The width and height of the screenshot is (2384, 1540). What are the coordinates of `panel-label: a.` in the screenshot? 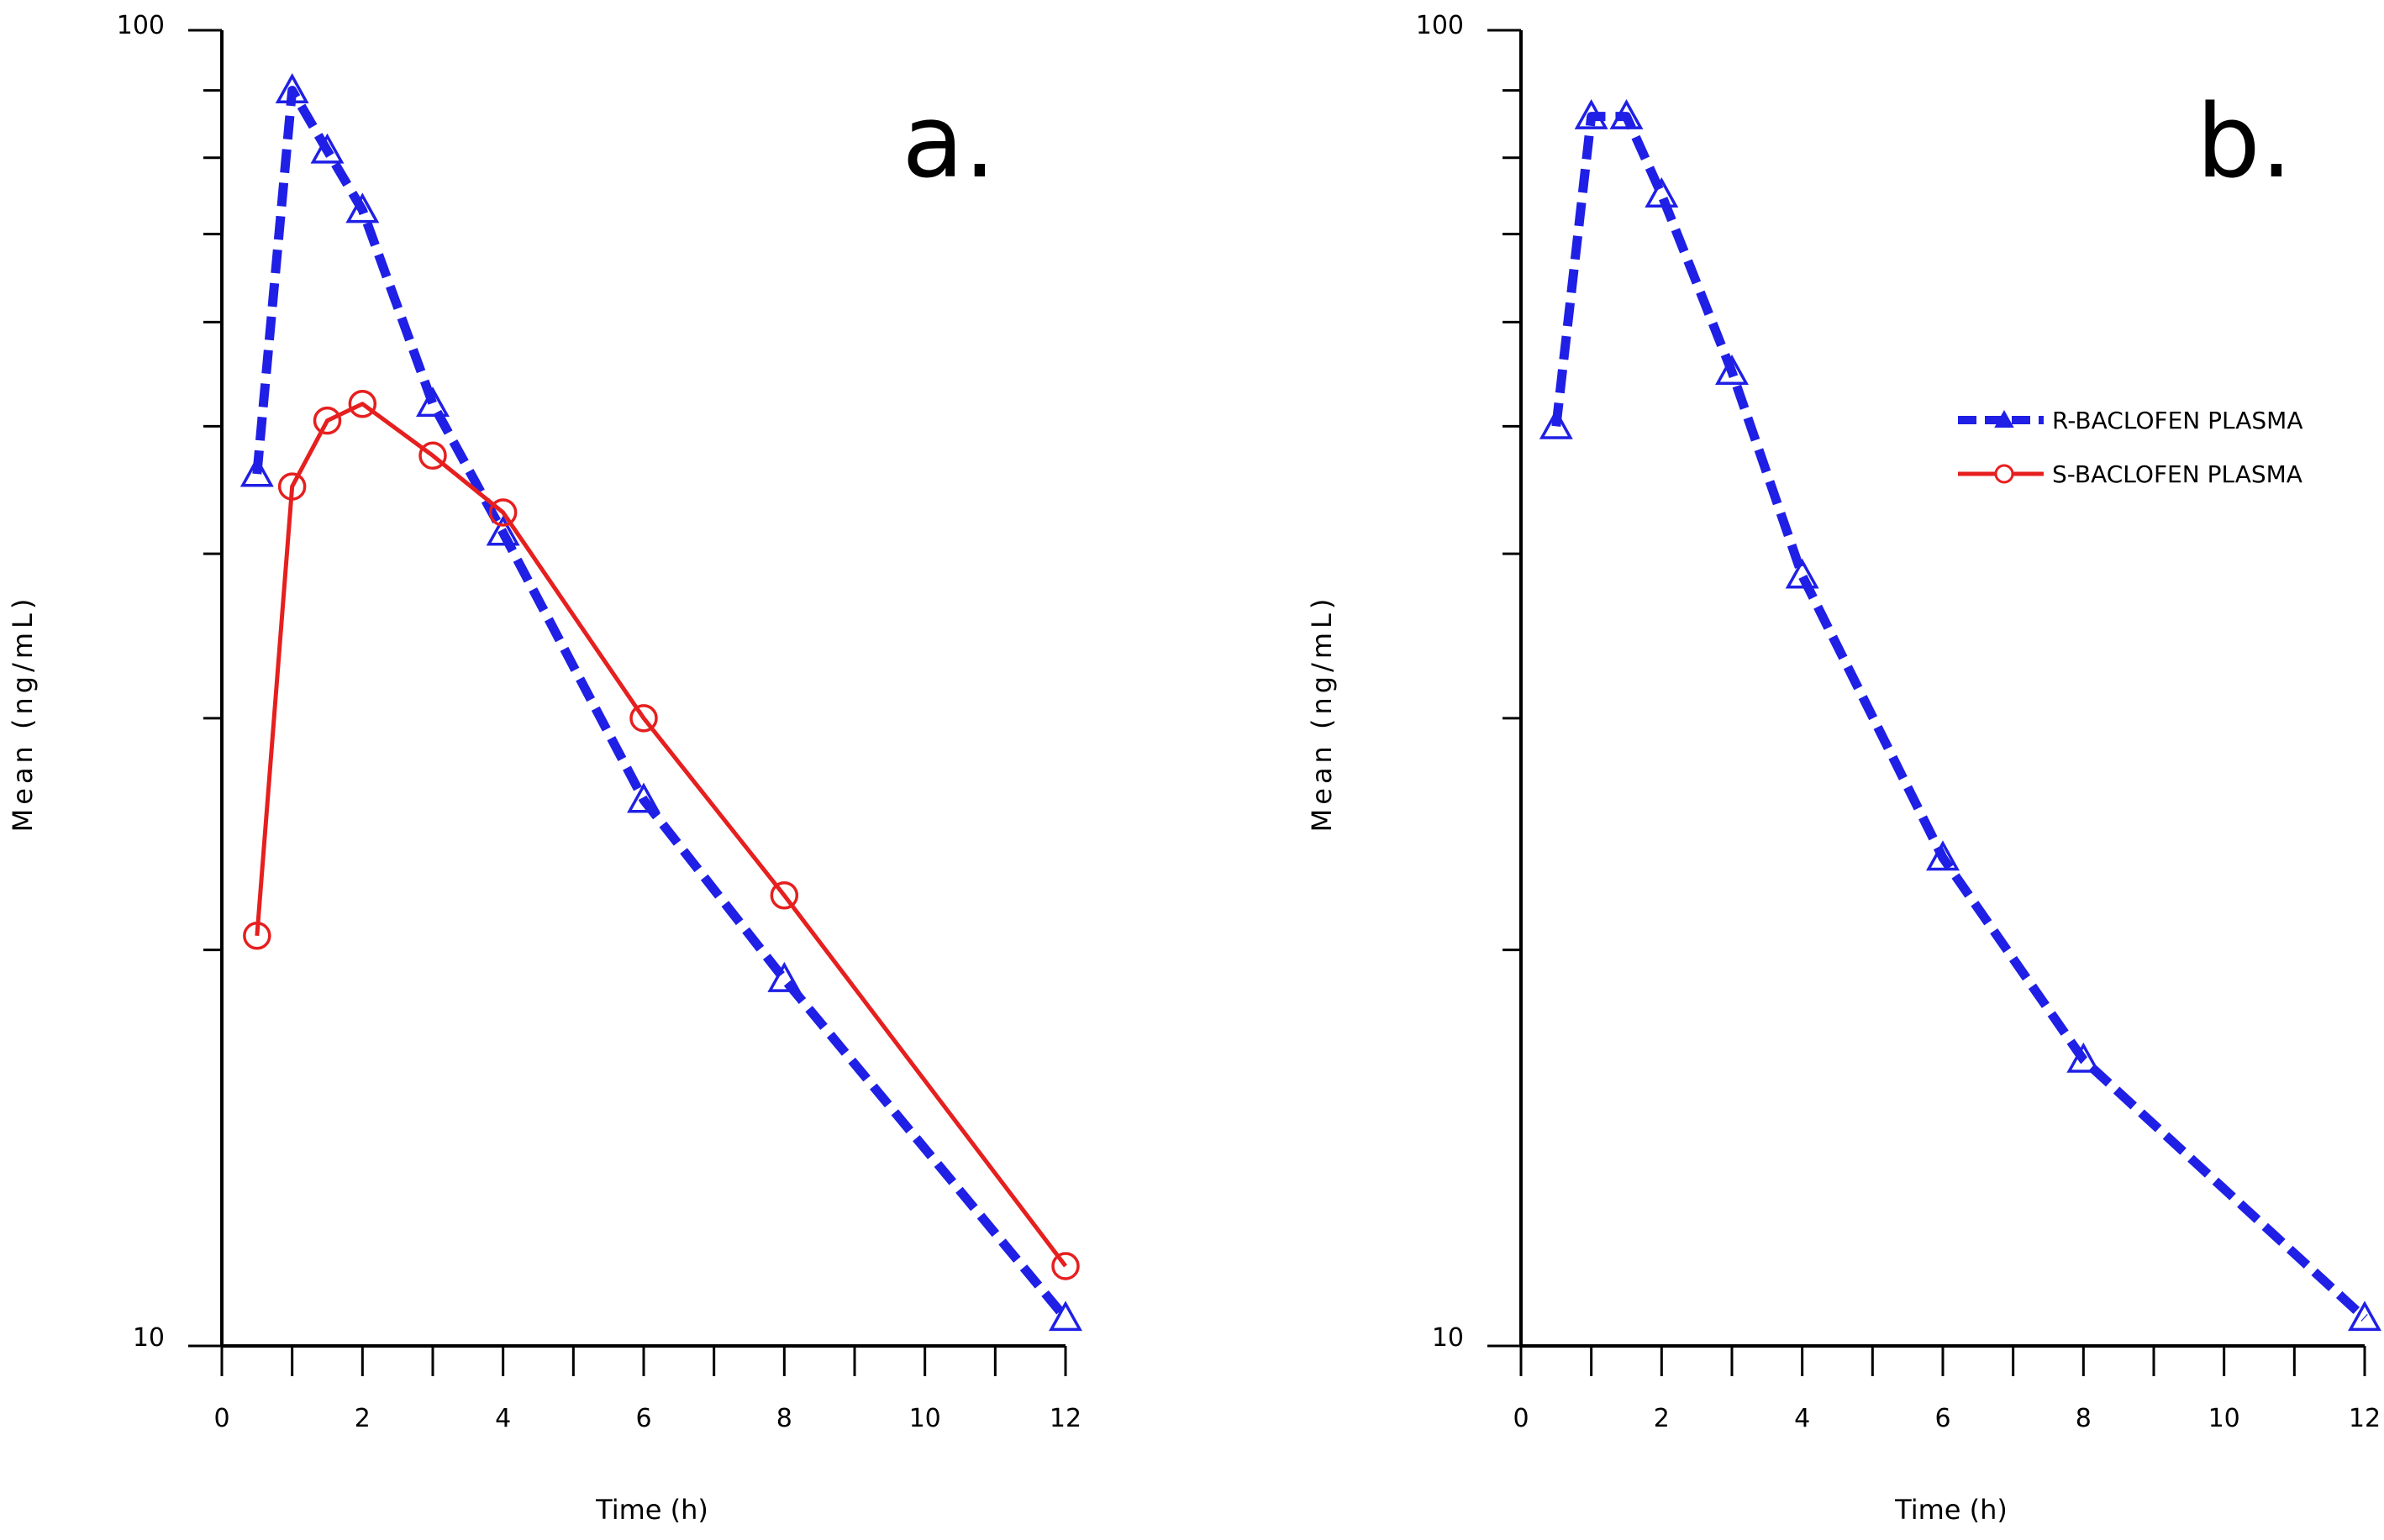 It's located at (949, 143).